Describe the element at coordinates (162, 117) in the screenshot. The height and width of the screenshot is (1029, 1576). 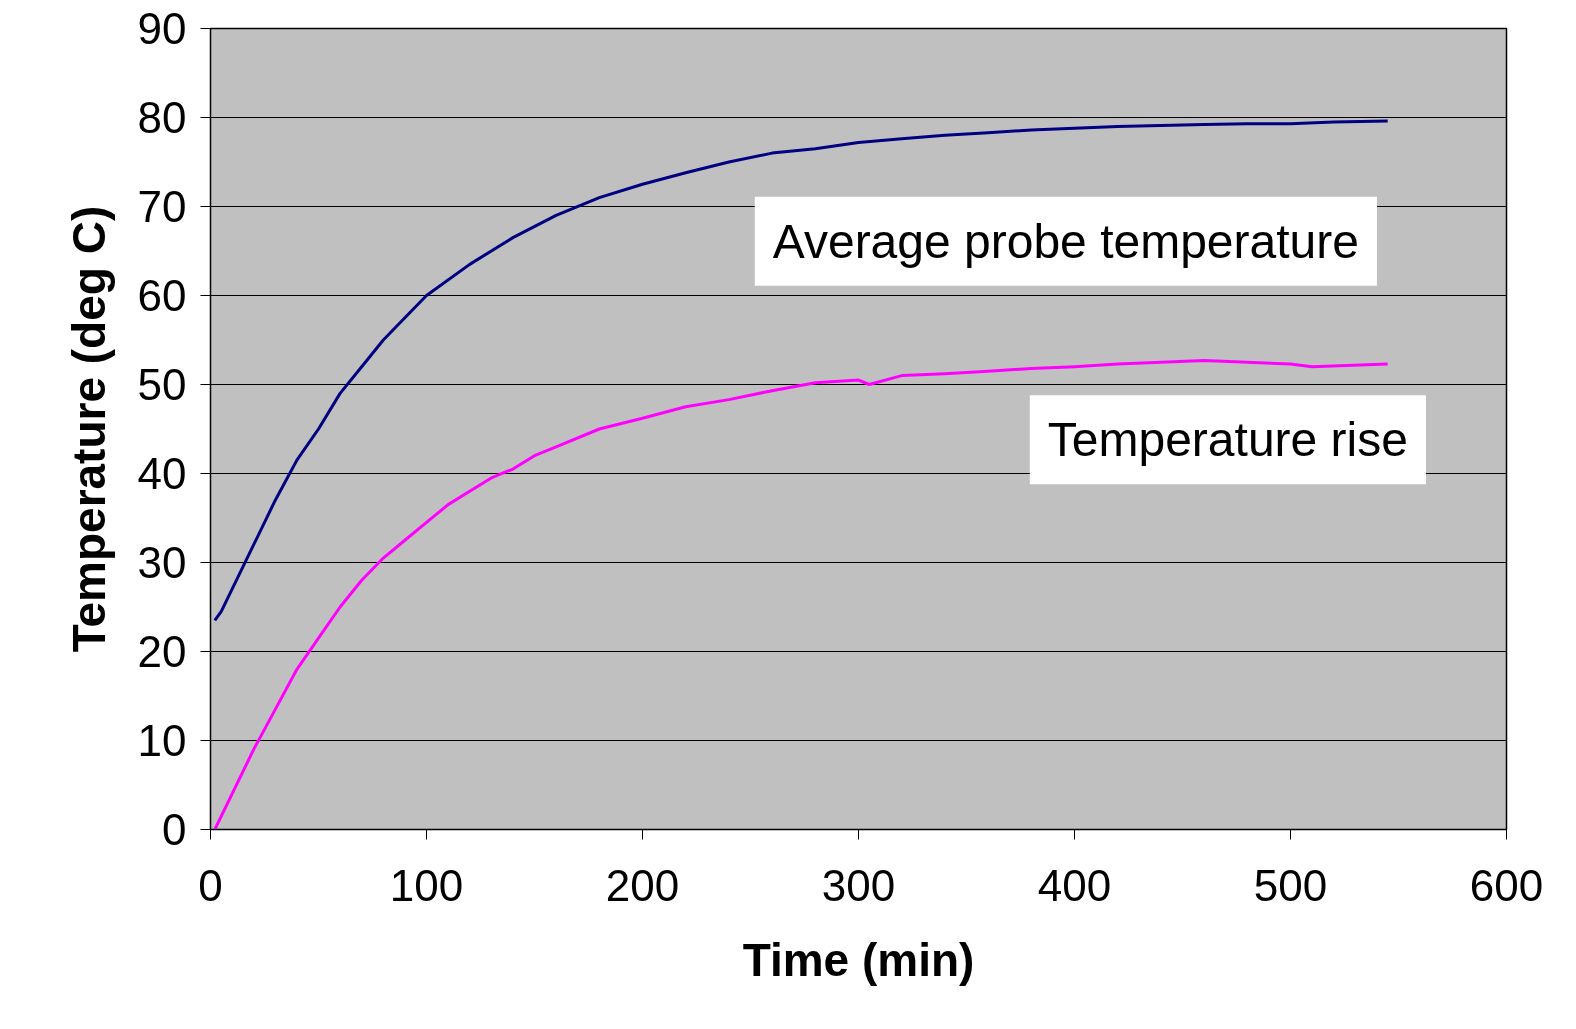
I see `y-tick-label: 80` at that location.